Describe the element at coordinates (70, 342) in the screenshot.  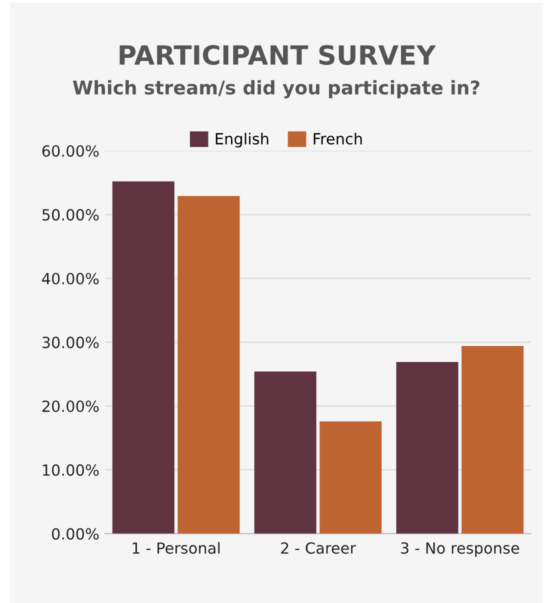
I see `y-tick-label: 30.00%` at that location.